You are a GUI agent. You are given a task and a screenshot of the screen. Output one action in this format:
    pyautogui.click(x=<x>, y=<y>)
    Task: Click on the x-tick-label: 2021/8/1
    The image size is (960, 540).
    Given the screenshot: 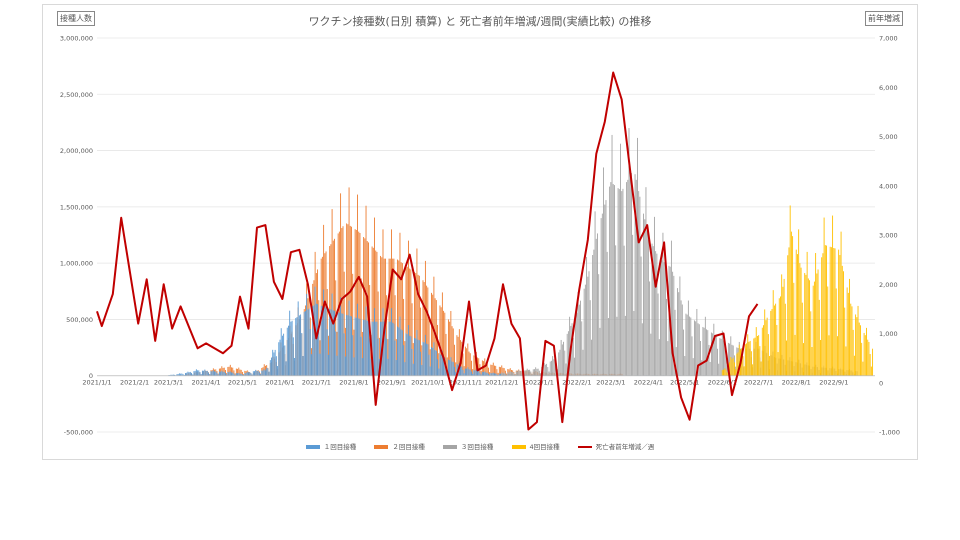 What is the action you would take?
    pyautogui.click(x=353, y=383)
    